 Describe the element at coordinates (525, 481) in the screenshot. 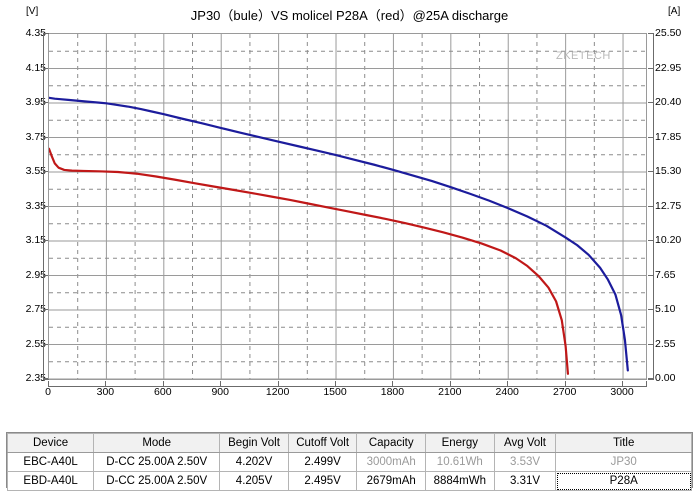

I see `cell-avg-volt: 3.31V` at that location.